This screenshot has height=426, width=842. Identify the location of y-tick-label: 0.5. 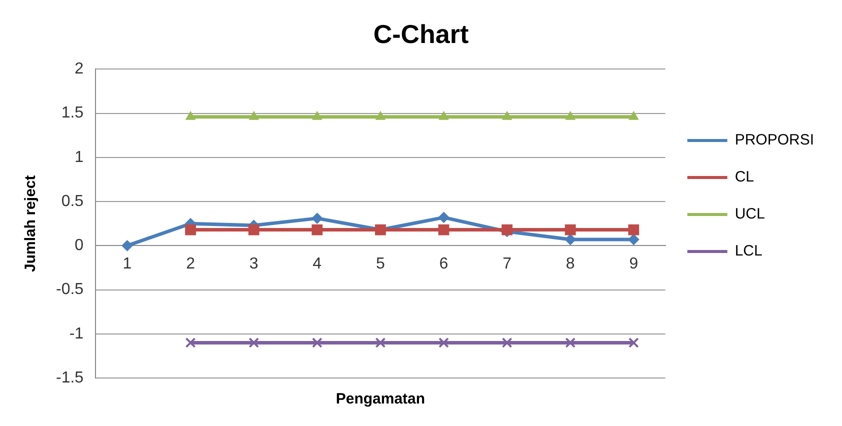
(72, 201).